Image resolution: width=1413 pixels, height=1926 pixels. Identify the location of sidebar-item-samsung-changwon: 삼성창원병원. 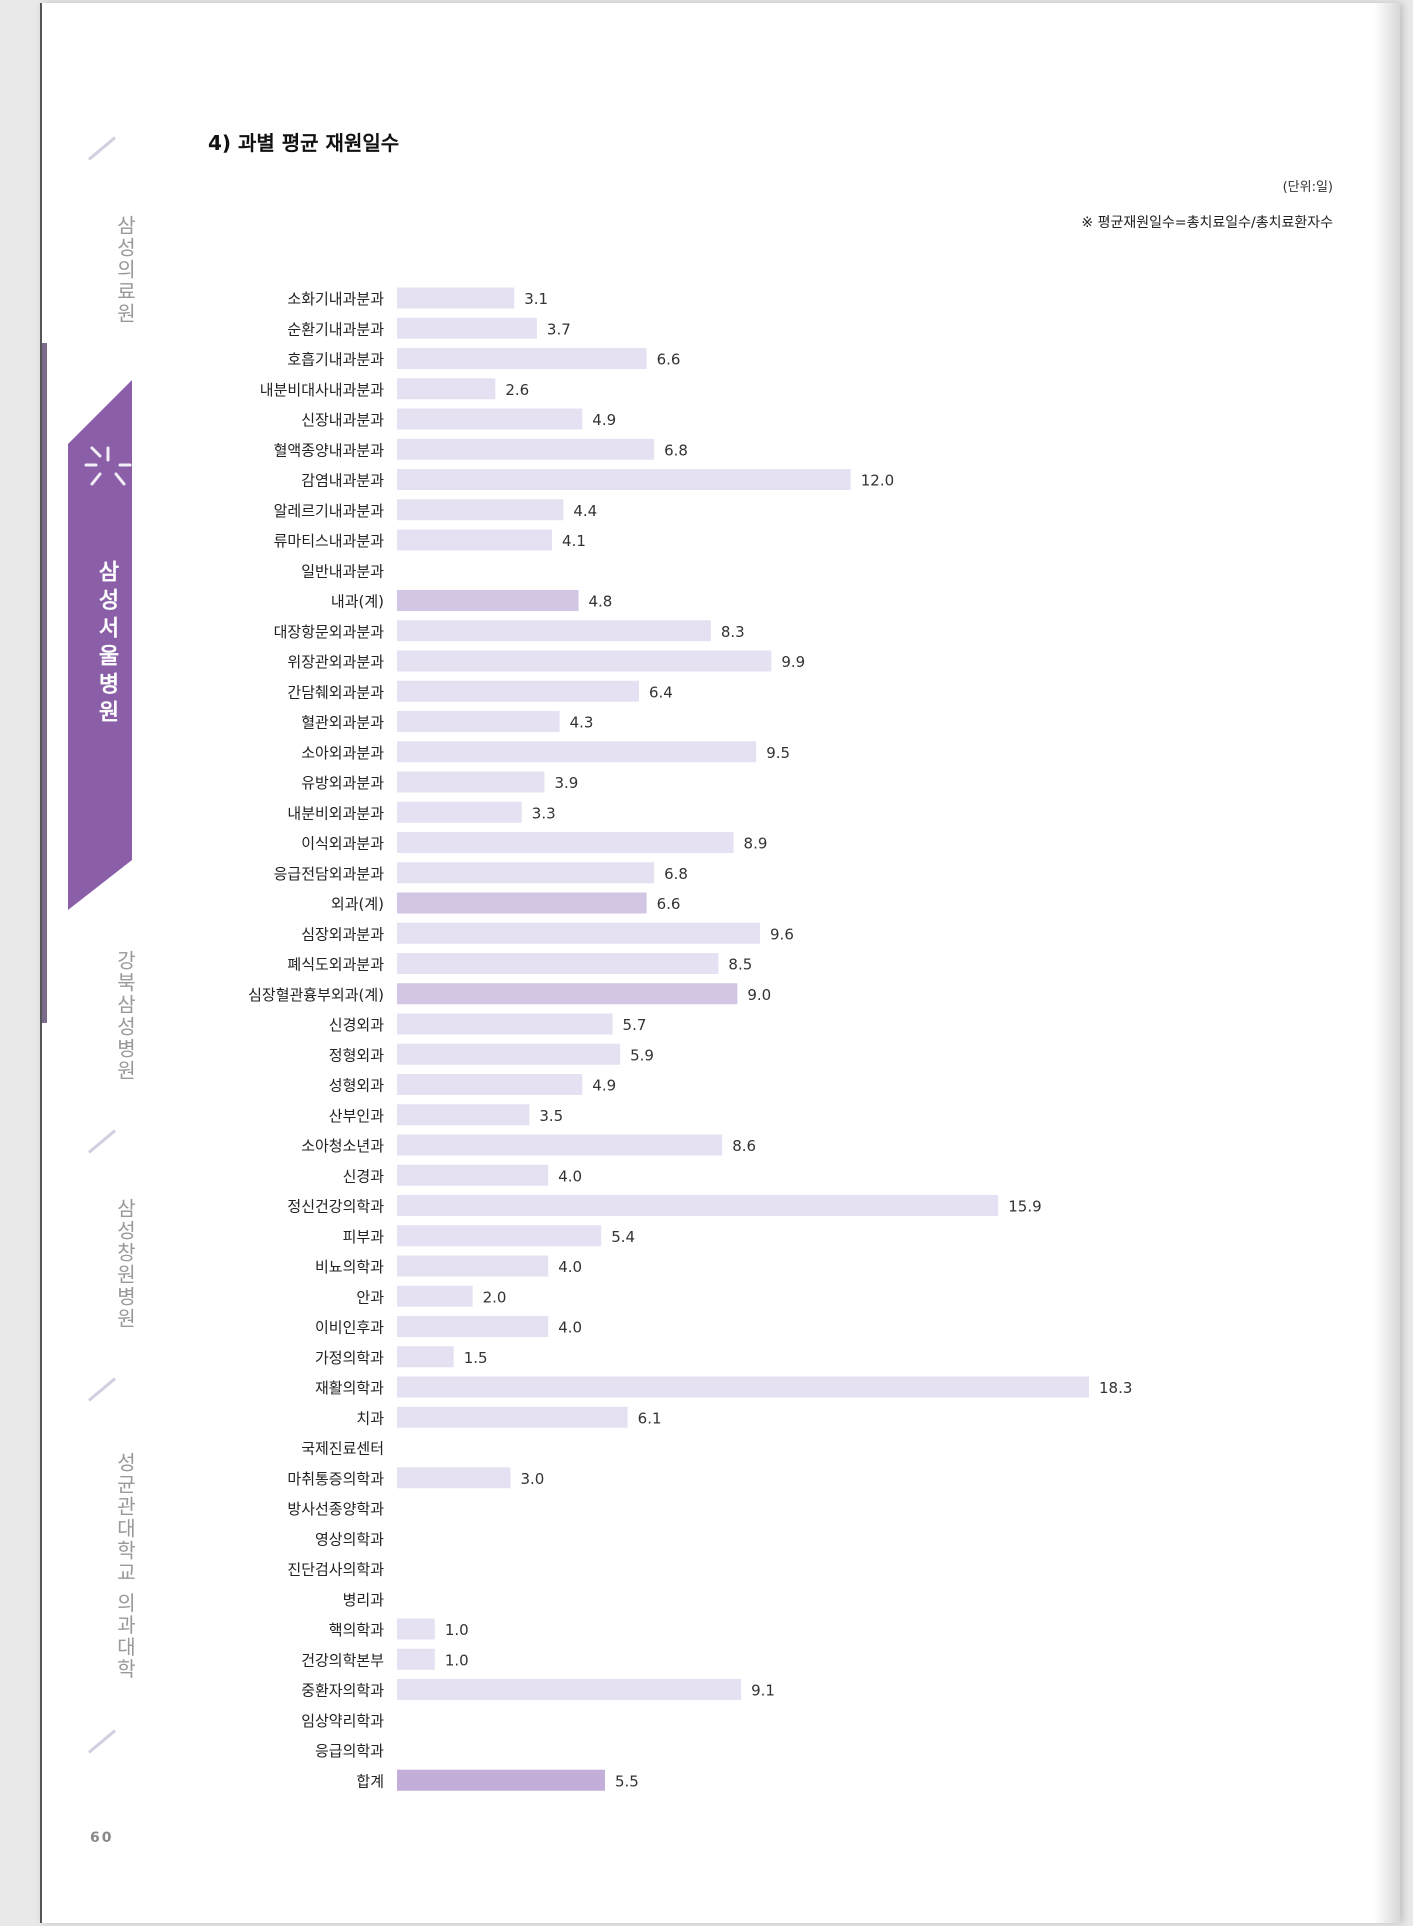
(125, 1264).